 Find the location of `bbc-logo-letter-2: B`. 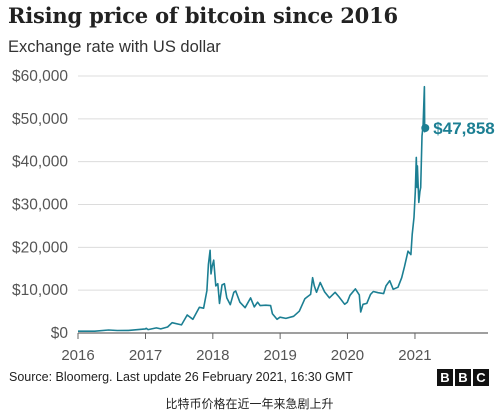

bbc-logo-letter-2: B is located at coordinates (463, 377).